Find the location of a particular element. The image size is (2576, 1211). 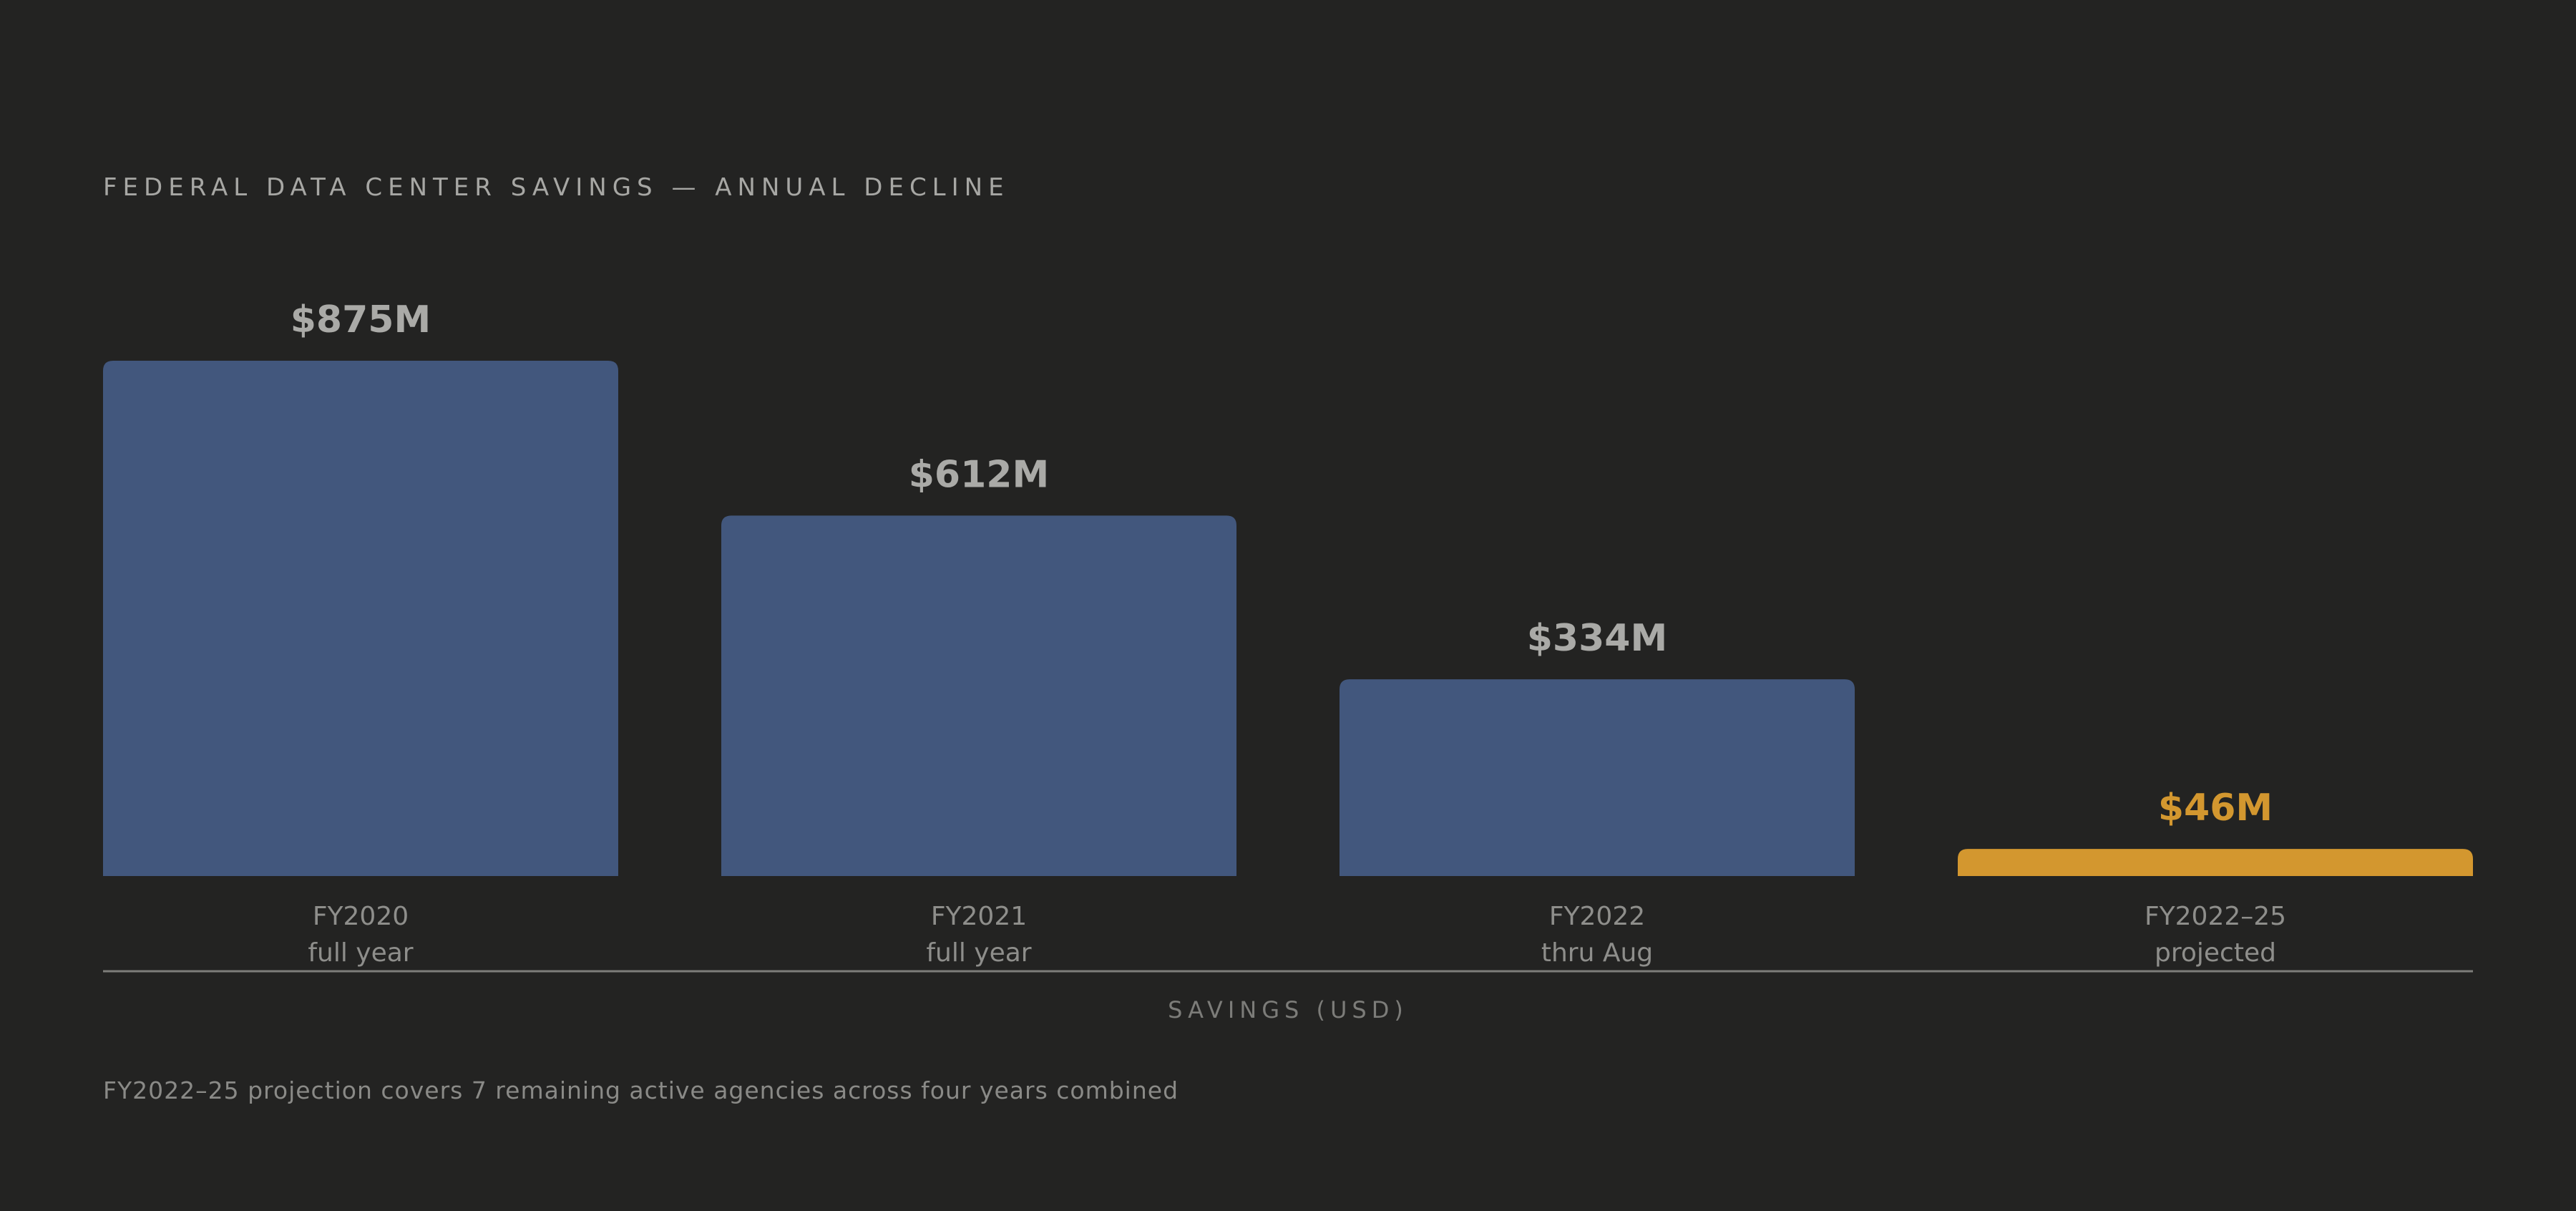

category-label-2: FY2022 is located at coordinates (1597, 916).